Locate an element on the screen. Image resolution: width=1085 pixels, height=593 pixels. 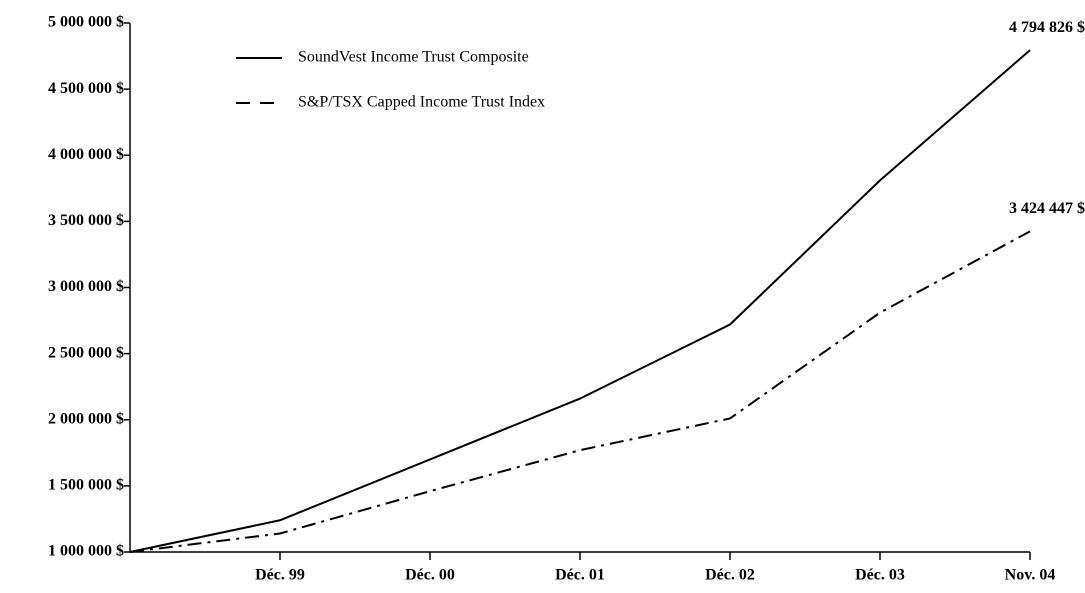
x-tick-label: Nov. 04 is located at coordinates (1030, 575).